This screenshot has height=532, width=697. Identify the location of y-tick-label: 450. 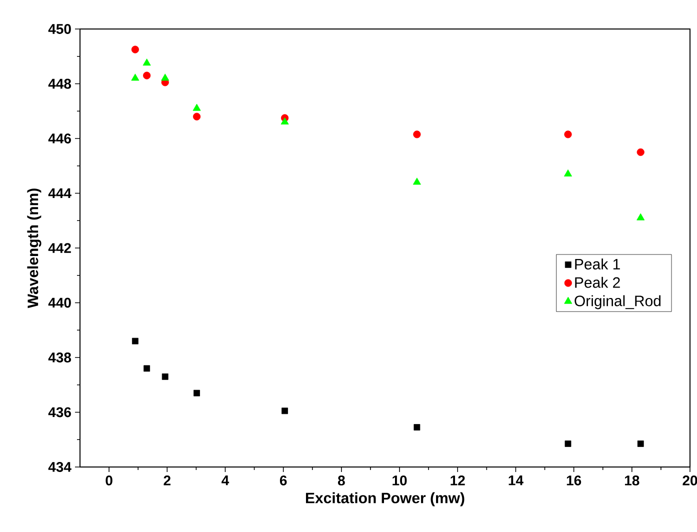
(59, 29).